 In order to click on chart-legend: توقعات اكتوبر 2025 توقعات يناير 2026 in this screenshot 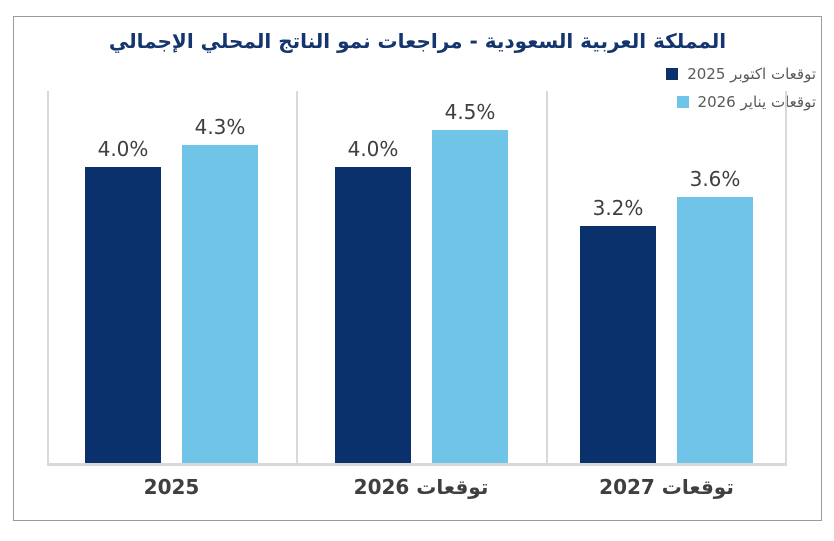, I will do `click(741, 88)`.